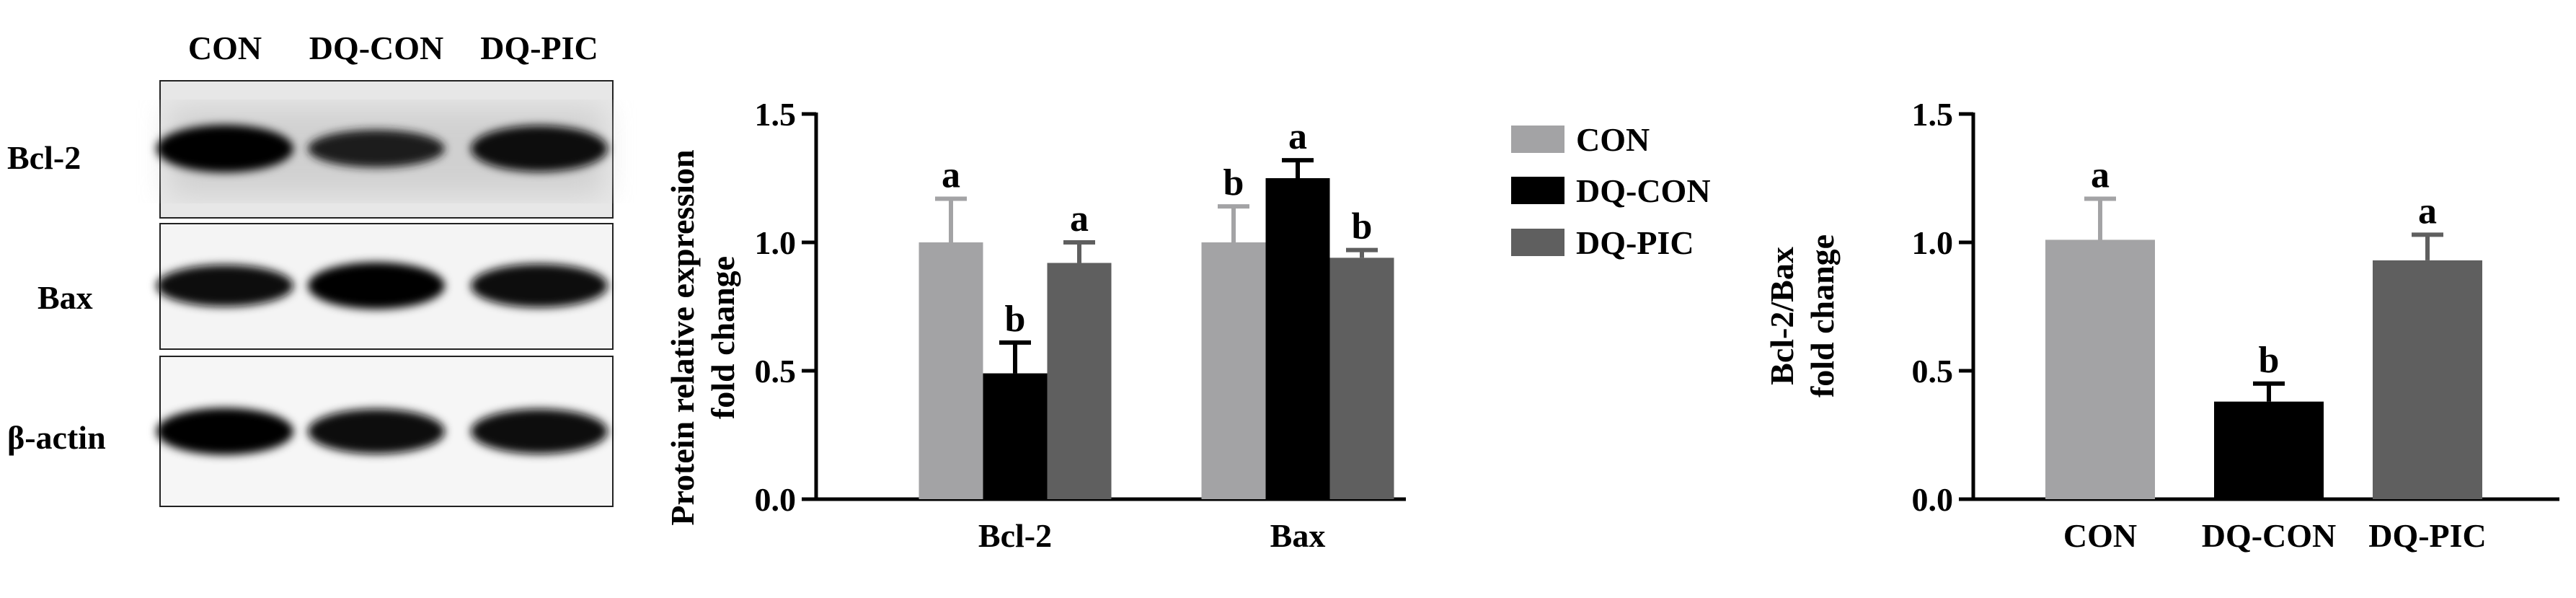 The width and height of the screenshot is (2576, 598). Describe the element at coordinates (2269, 536) in the screenshot. I see `chart2-xtick-label-1: DQ-CON` at that location.